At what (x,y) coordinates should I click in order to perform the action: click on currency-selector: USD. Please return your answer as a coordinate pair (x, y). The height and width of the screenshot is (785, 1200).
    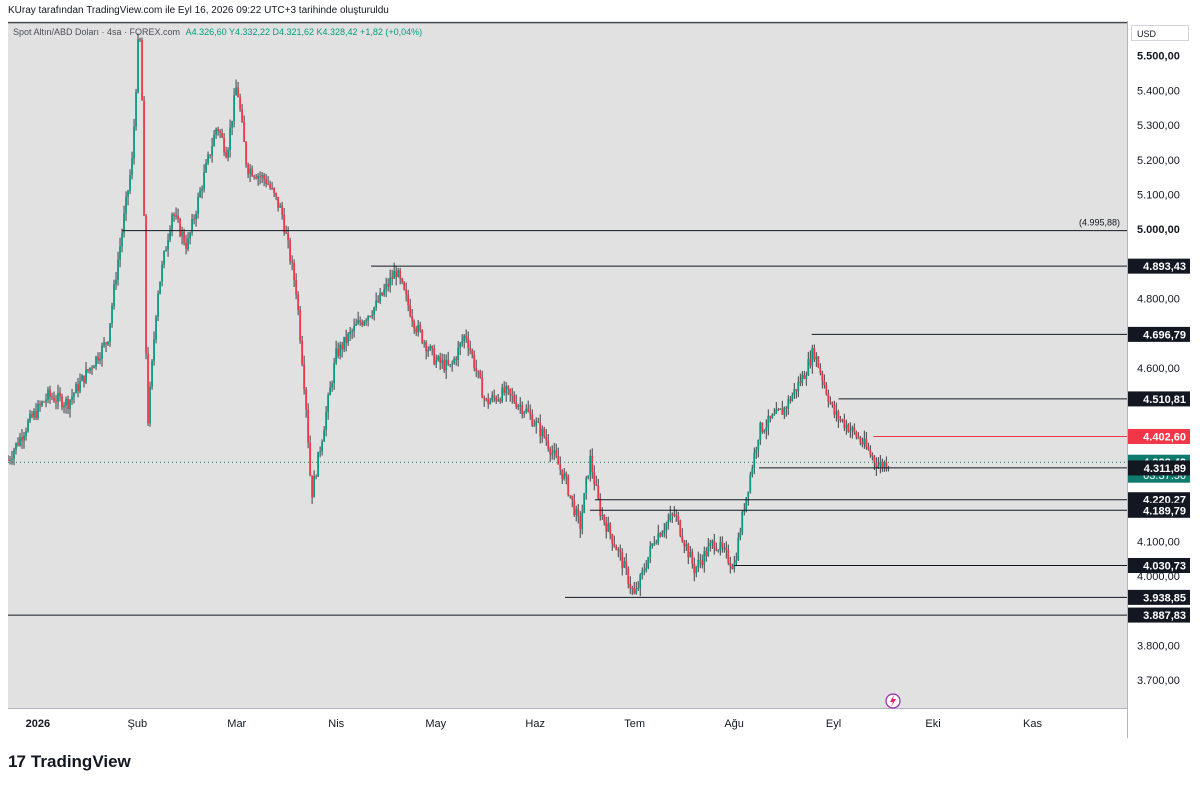
    Looking at the image, I should click on (1160, 33).